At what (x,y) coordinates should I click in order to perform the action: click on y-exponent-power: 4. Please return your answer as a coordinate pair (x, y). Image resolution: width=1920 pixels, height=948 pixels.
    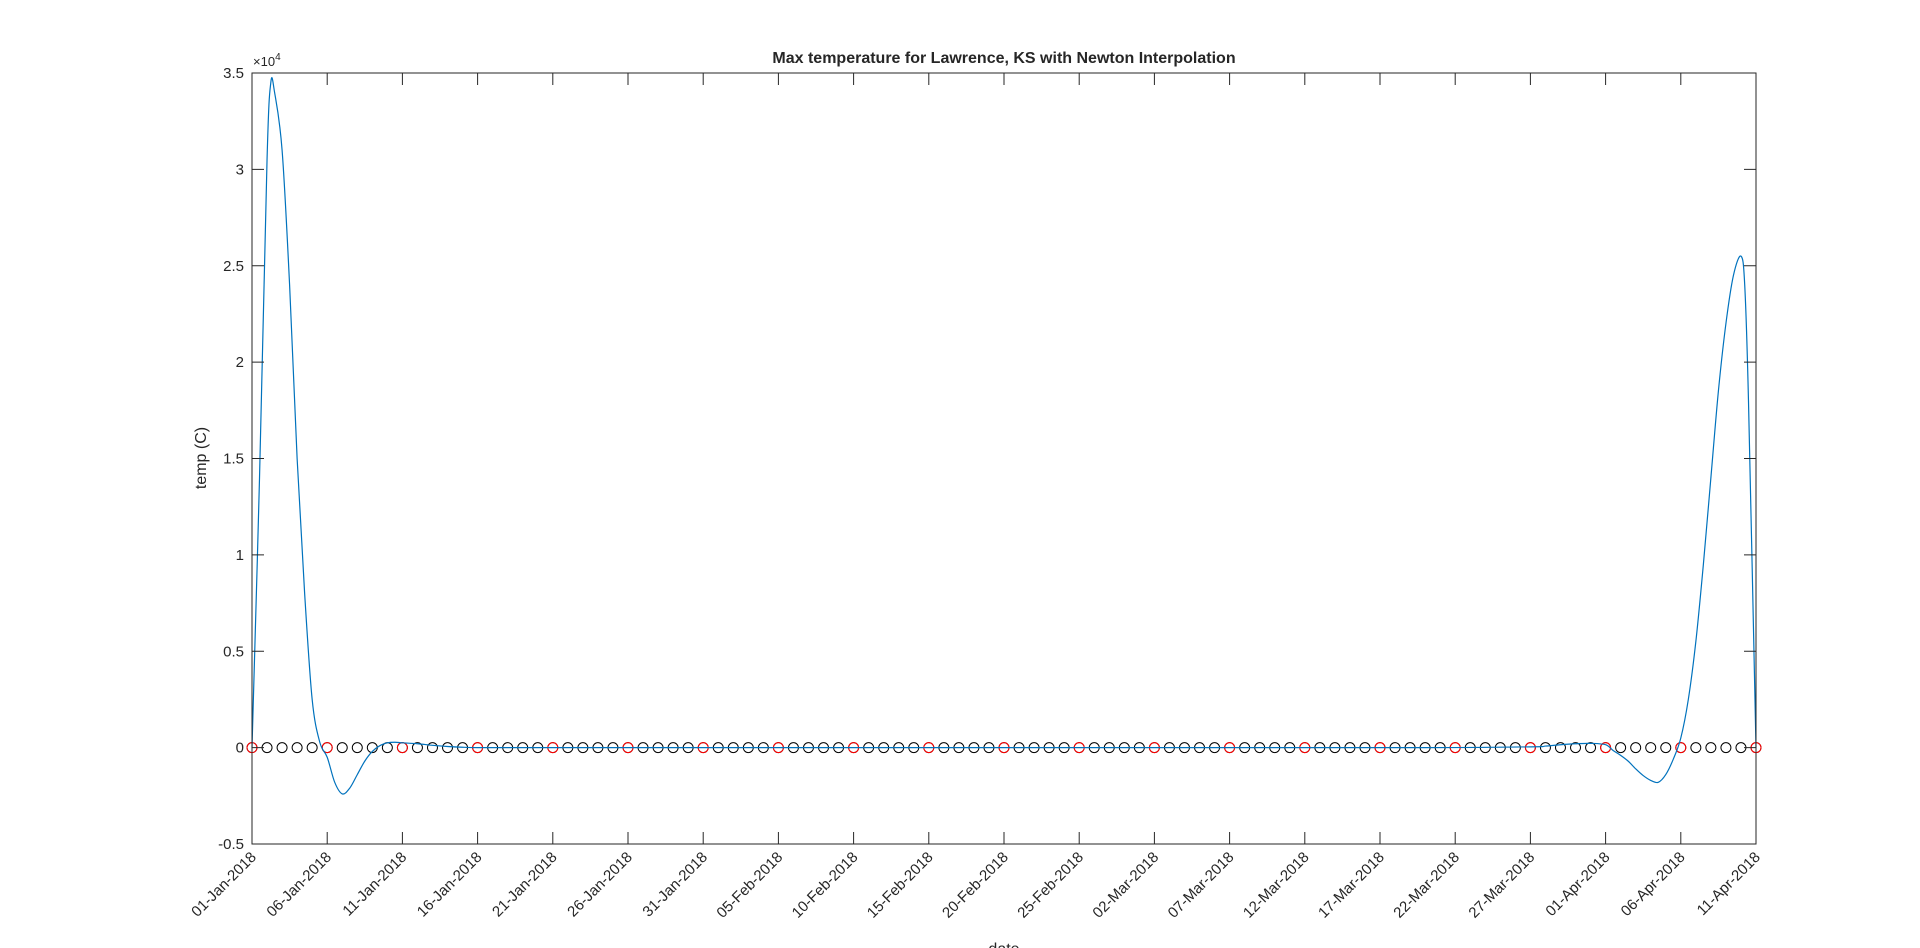
    Looking at the image, I should click on (278, 57).